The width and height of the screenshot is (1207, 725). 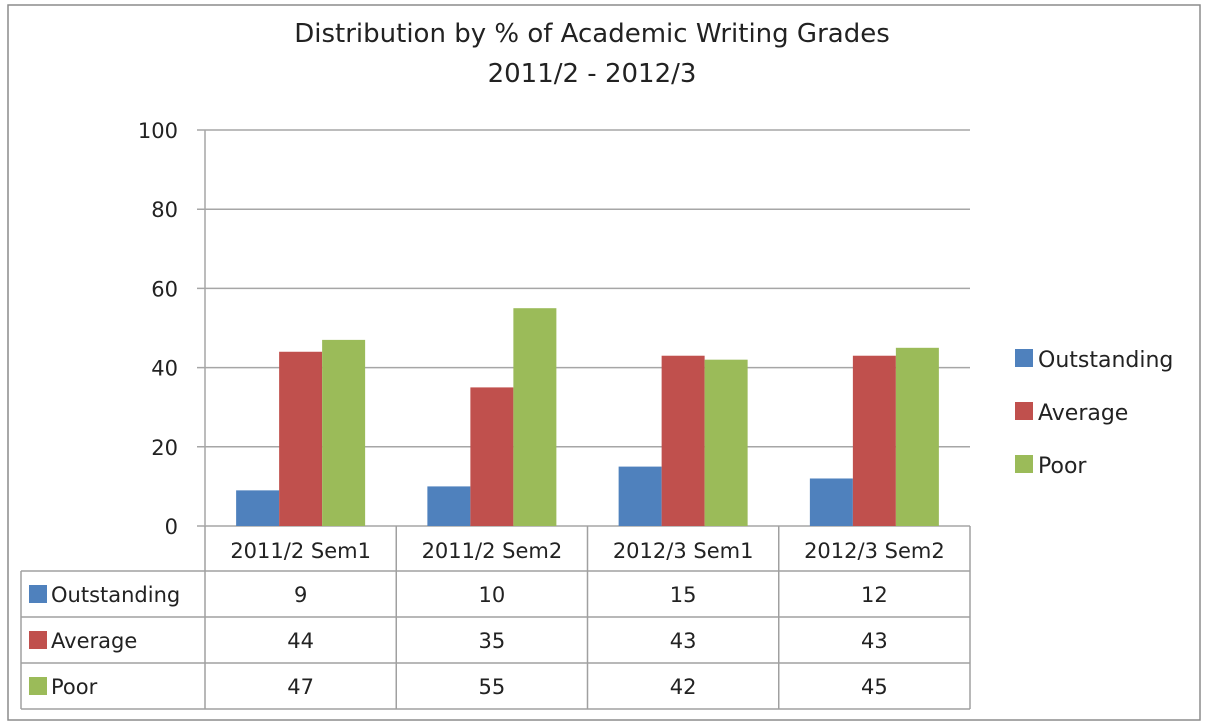 What do you see at coordinates (874, 551) in the screenshot?
I see `table-header-cell: 2012/3 Sem2` at bounding box center [874, 551].